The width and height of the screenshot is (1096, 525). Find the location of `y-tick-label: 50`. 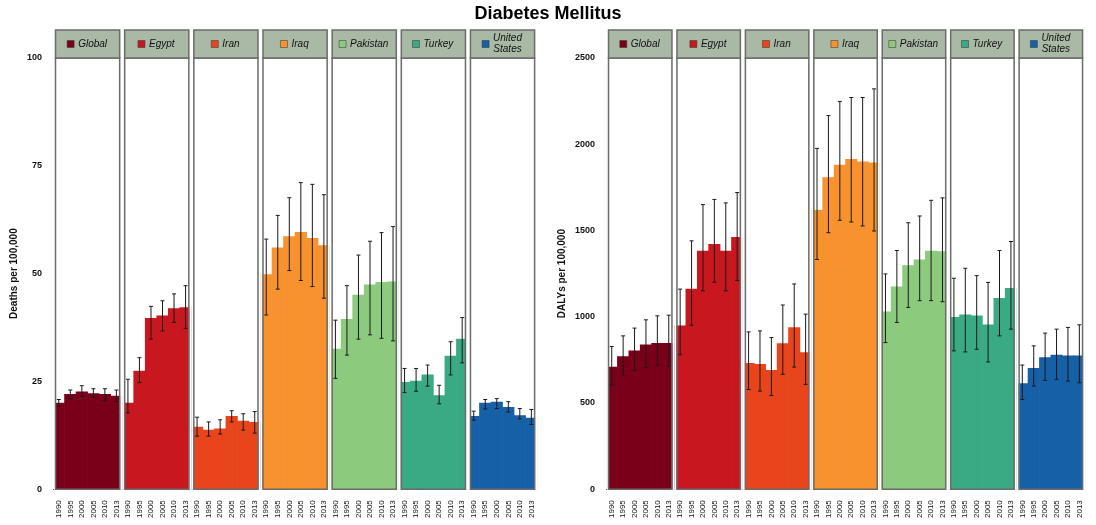

y-tick-label: 50 is located at coordinates (37, 273).